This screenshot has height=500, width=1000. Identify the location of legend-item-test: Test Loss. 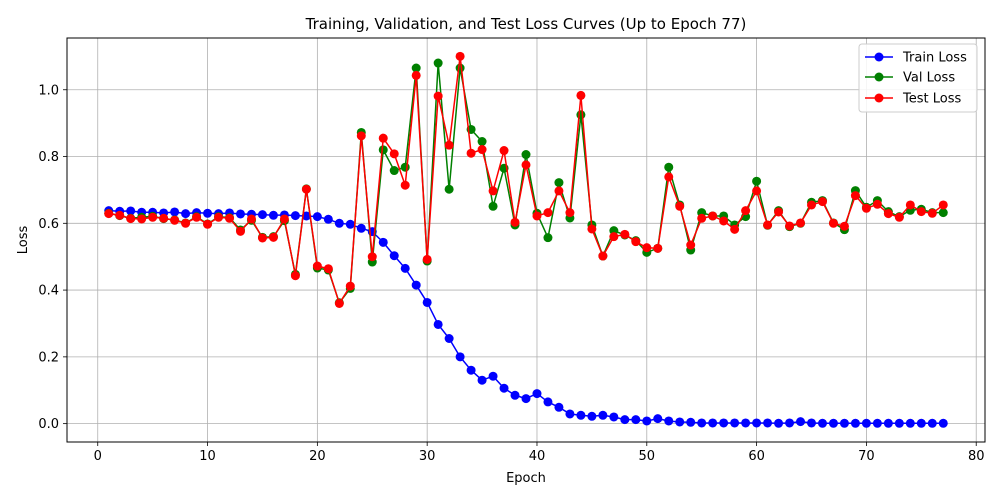
(913, 99).